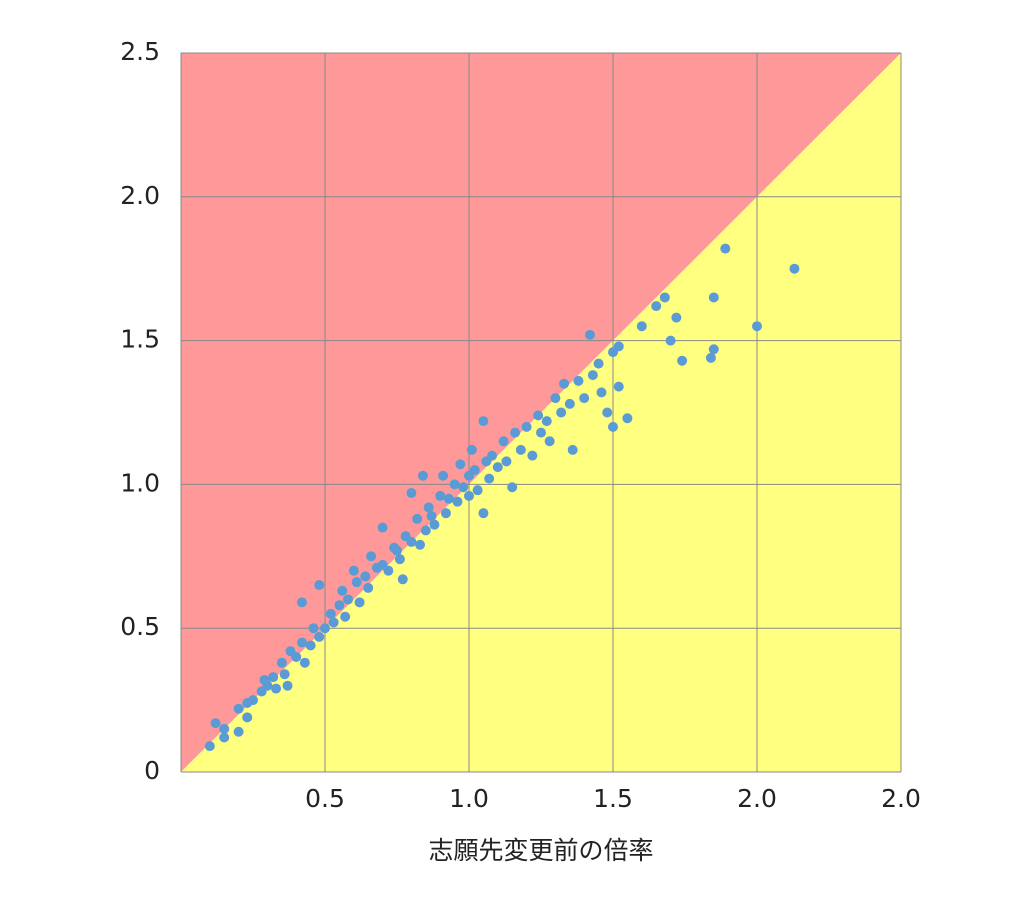 The height and width of the screenshot is (921, 1024). I want to click on y-tick-label: 1.0, so click(140, 482).